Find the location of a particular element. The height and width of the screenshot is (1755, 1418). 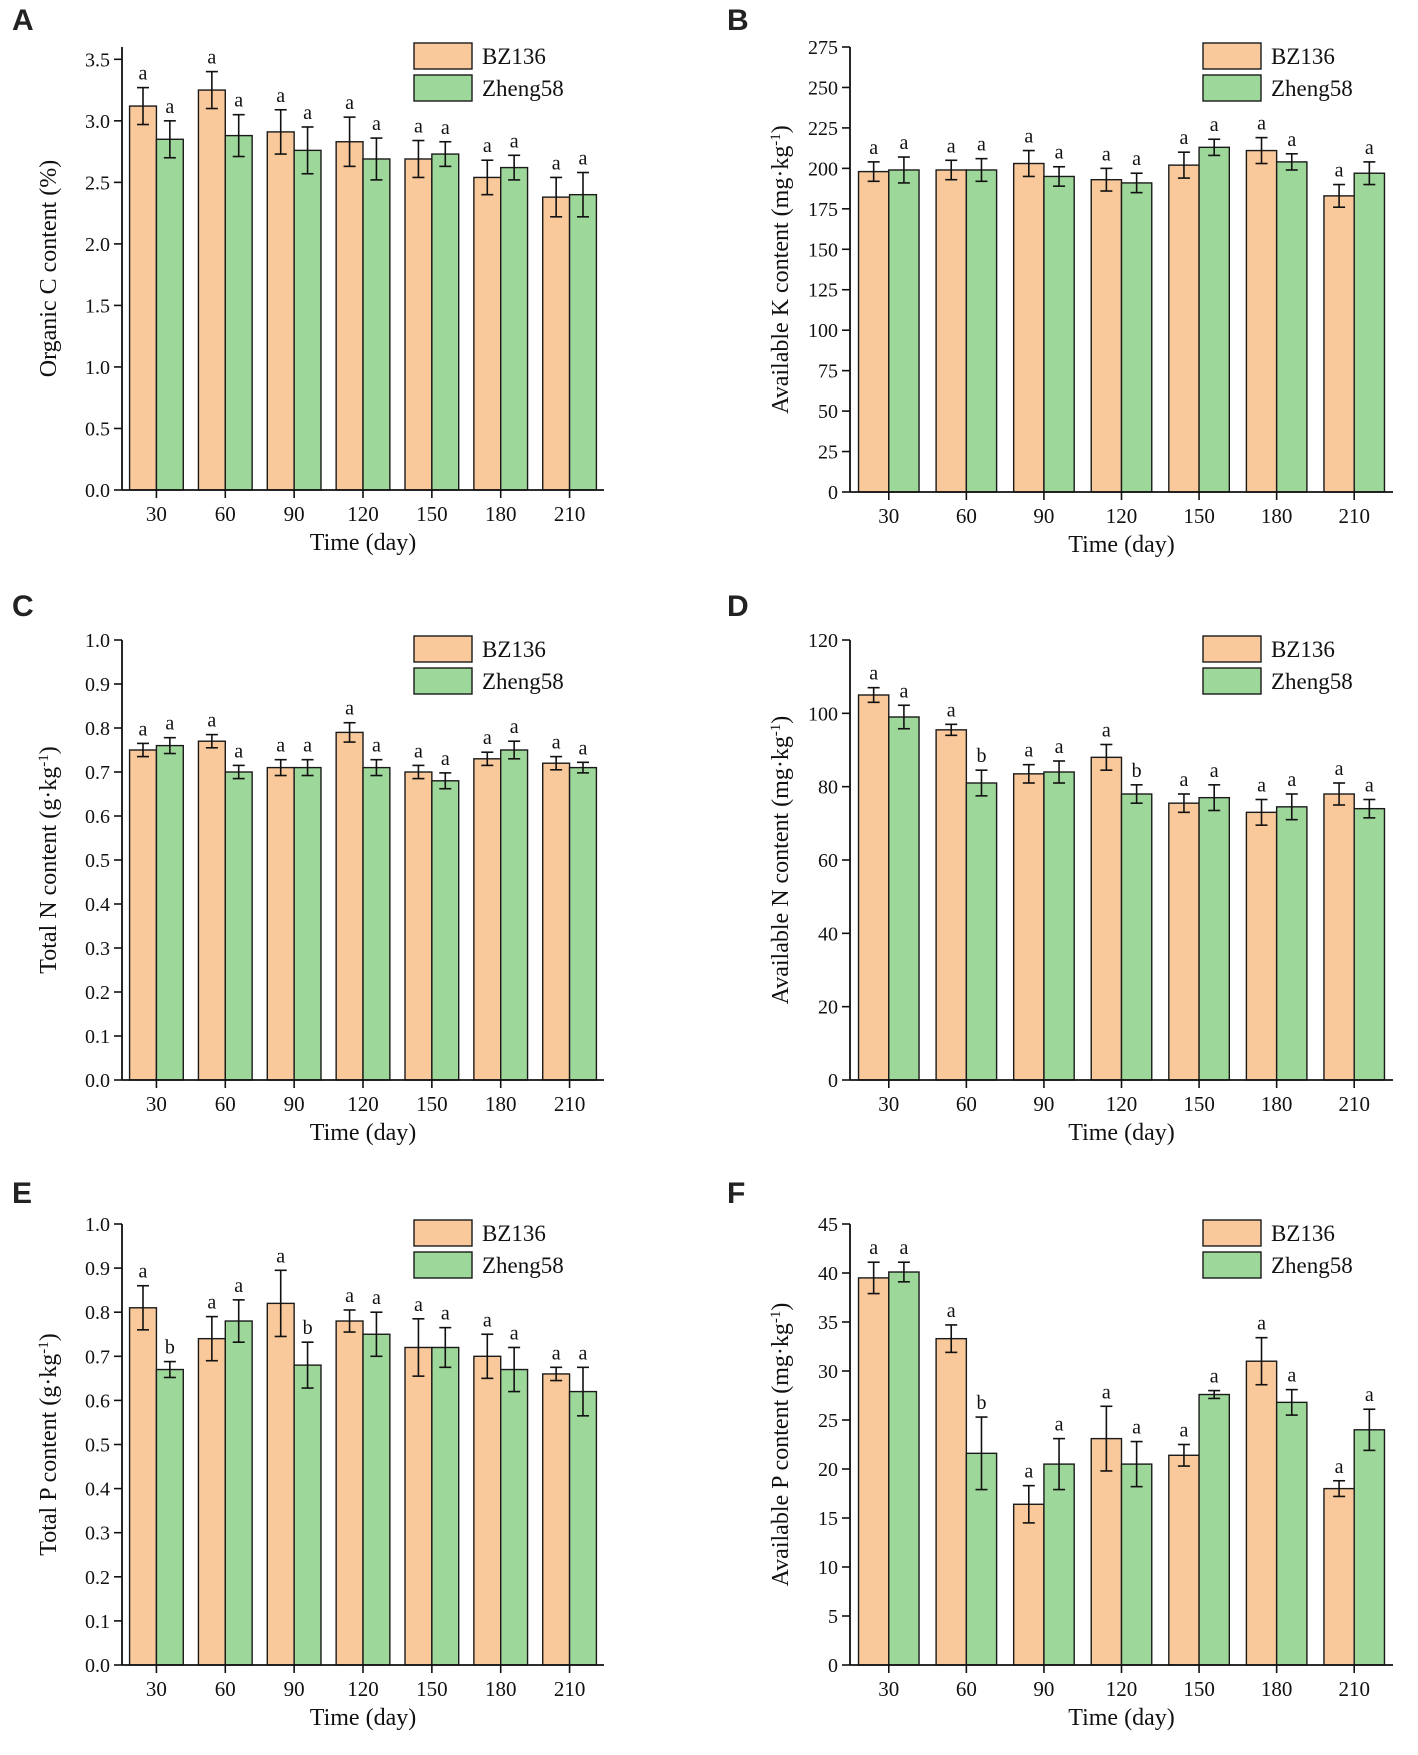

y-tick-label: 0.9 is located at coordinates (97, 685).